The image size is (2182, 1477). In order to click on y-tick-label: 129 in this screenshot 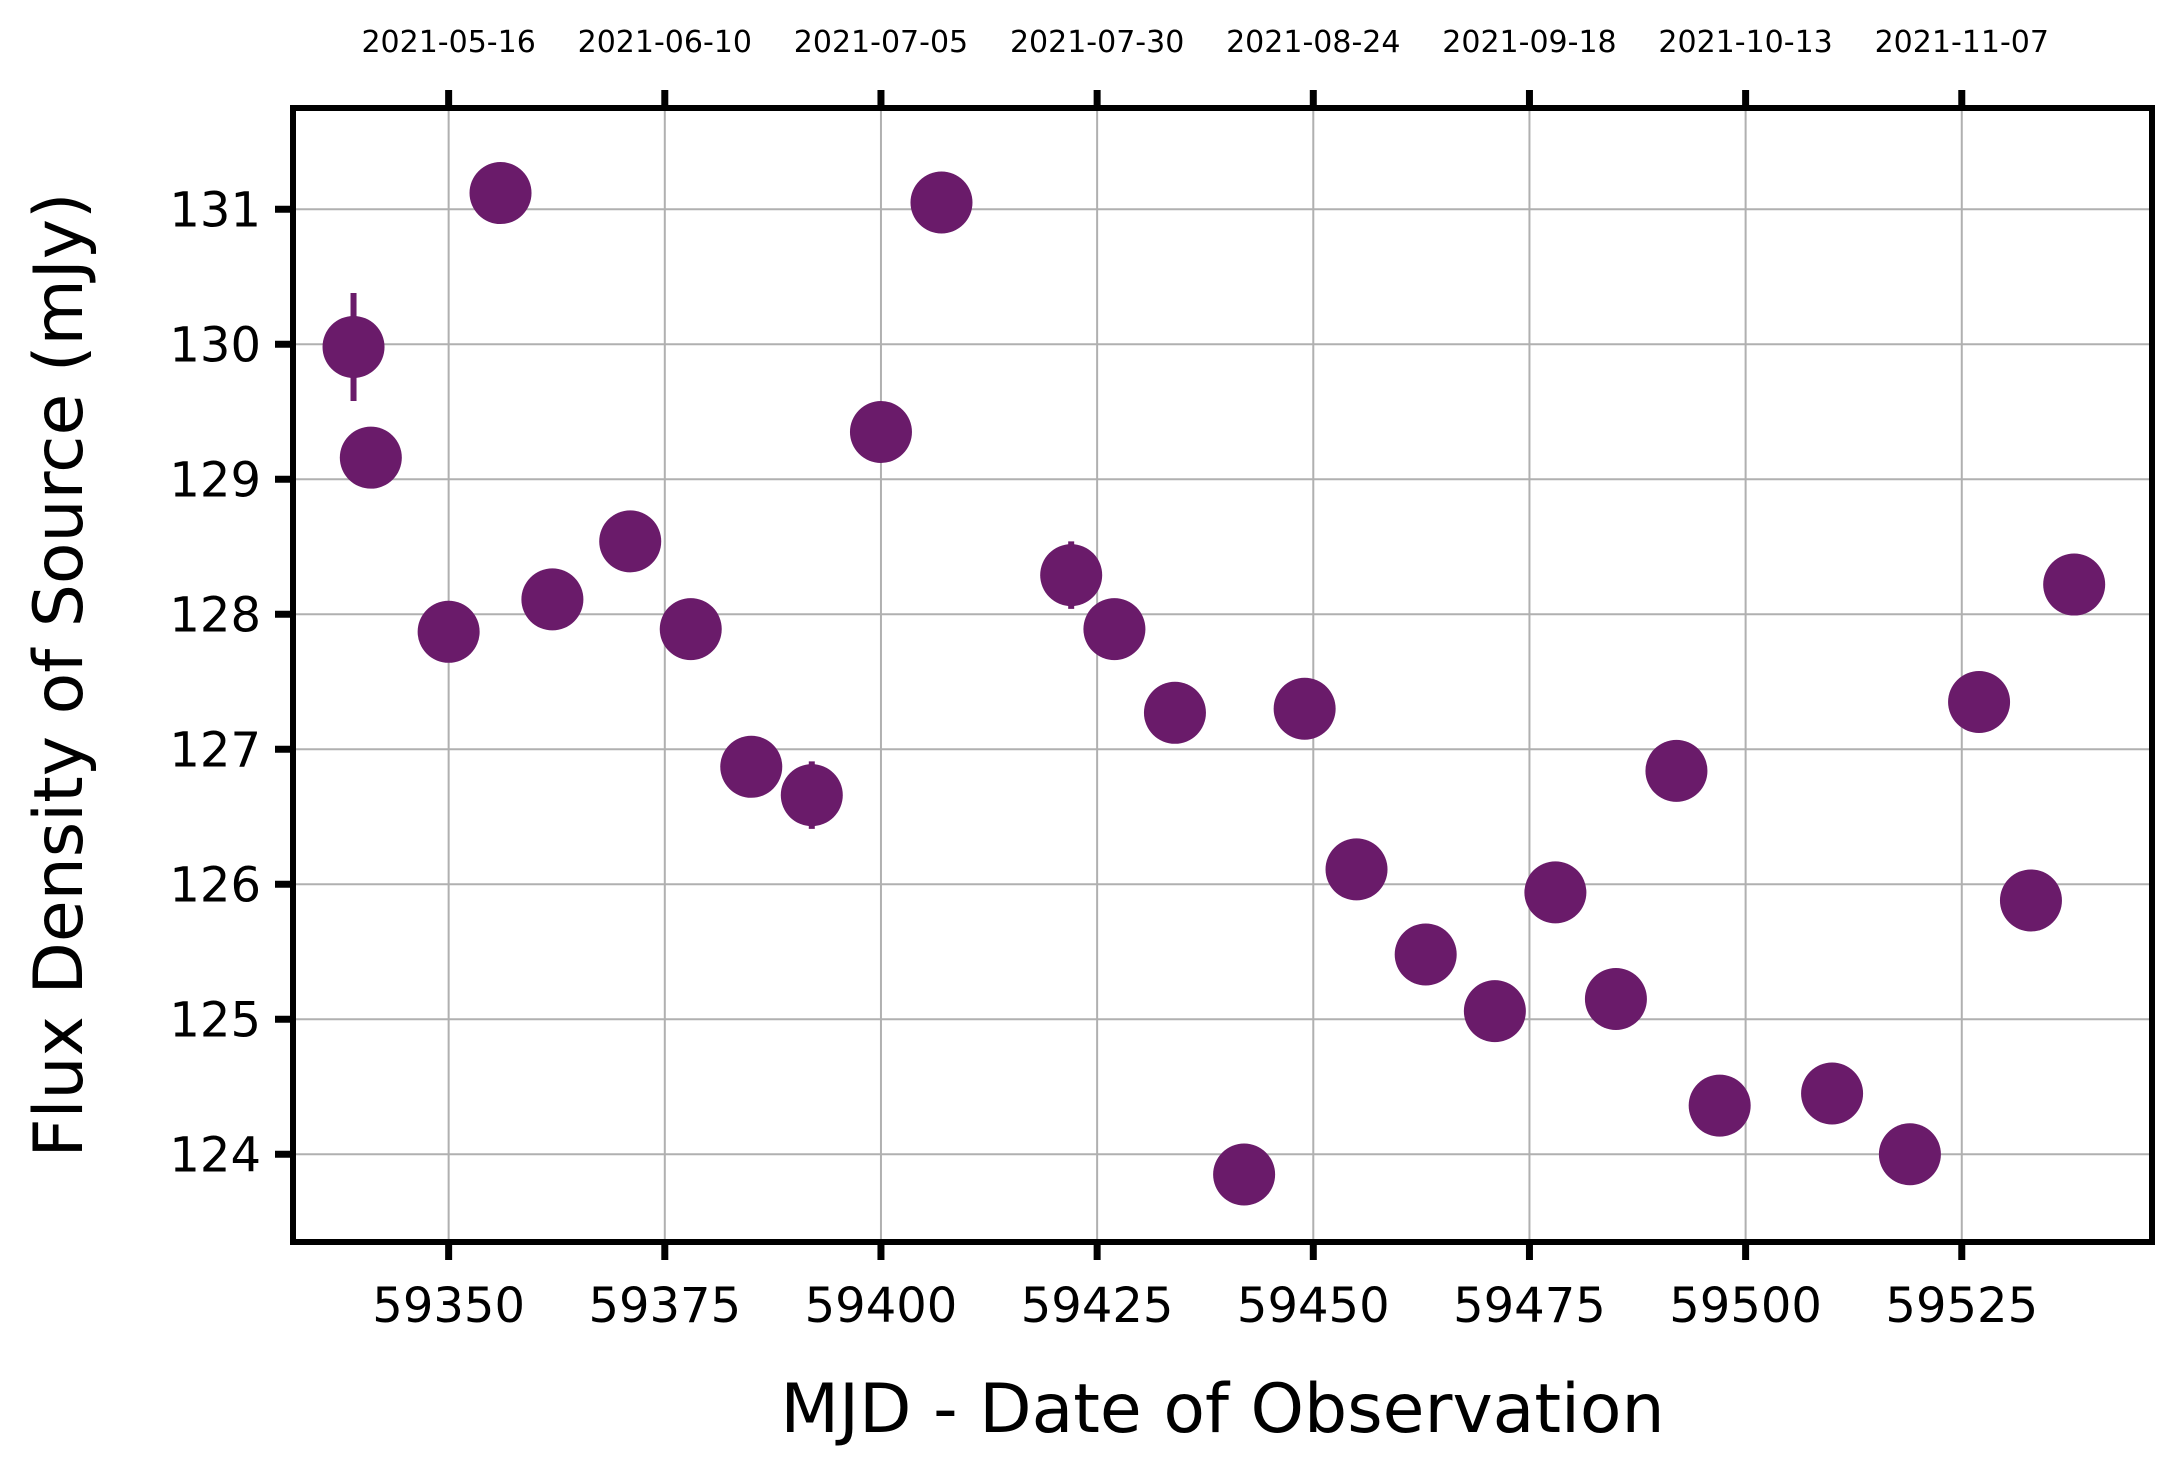, I will do `click(215, 480)`.